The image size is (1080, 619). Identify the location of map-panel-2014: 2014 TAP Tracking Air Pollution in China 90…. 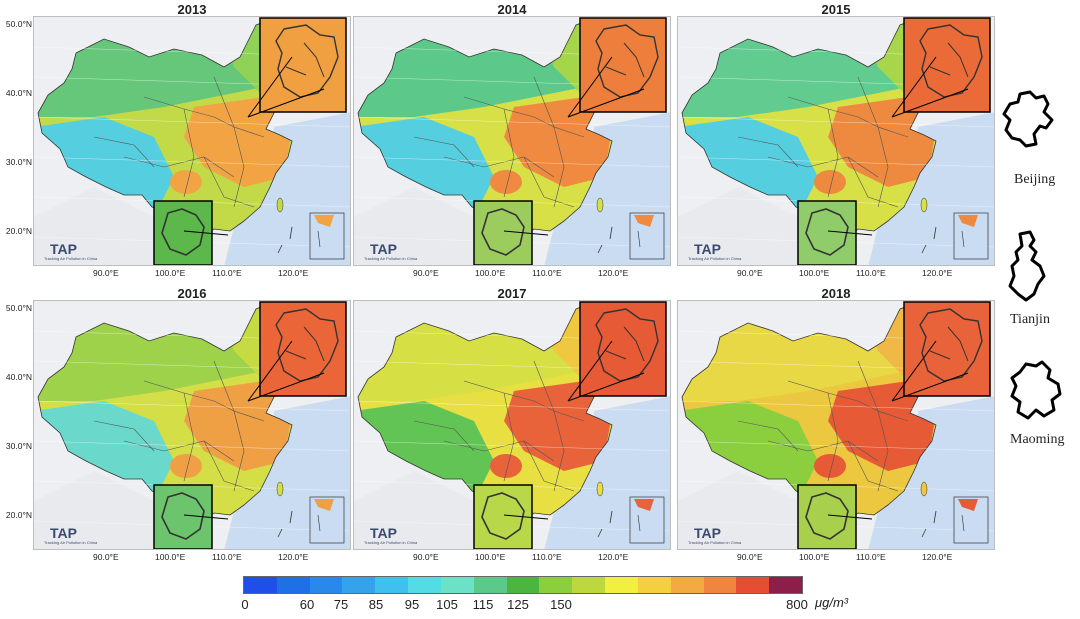
(512, 140).